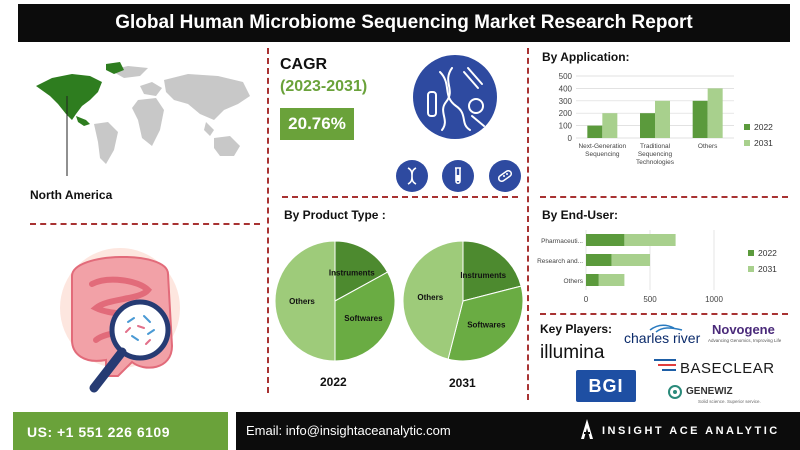 The width and height of the screenshot is (800, 450). Describe the element at coordinates (566, 88) in the screenshot. I see `y-tick-label: 400` at that location.